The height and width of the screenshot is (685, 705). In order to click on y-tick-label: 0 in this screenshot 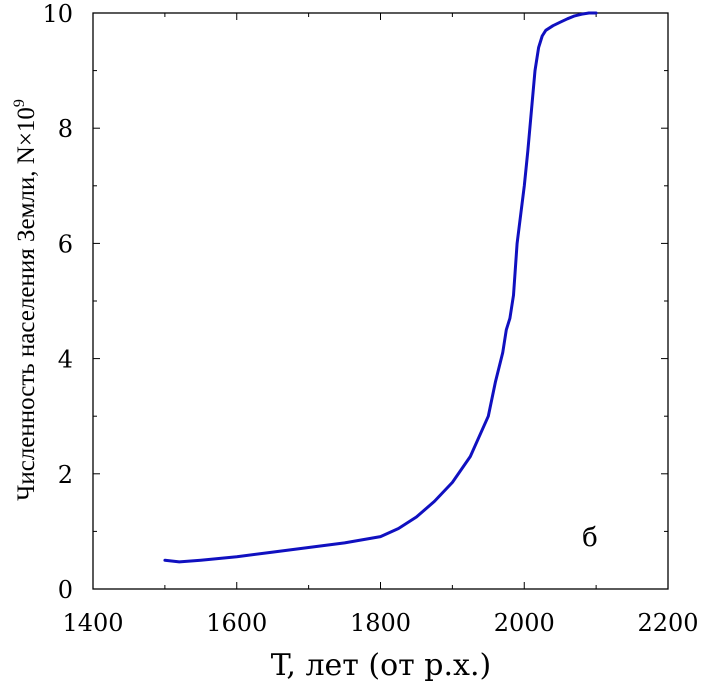, I will do `click(65, 590)`.